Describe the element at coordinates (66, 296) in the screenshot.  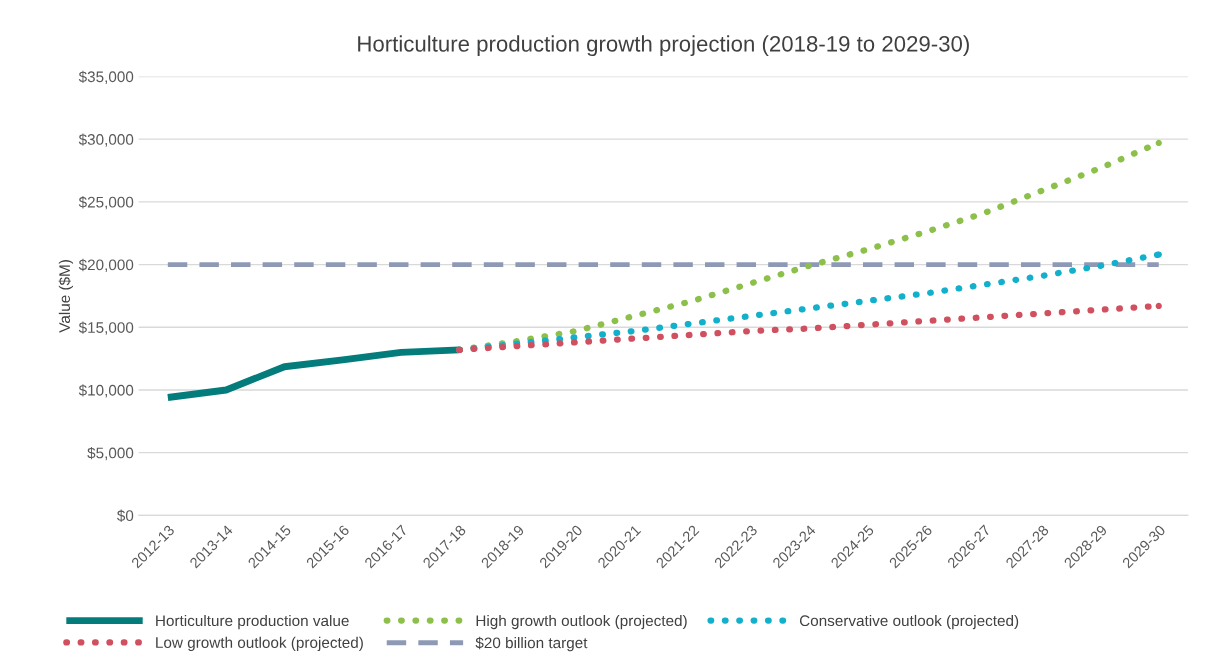
I see `y-axis-title: Value ($M)` at that location.